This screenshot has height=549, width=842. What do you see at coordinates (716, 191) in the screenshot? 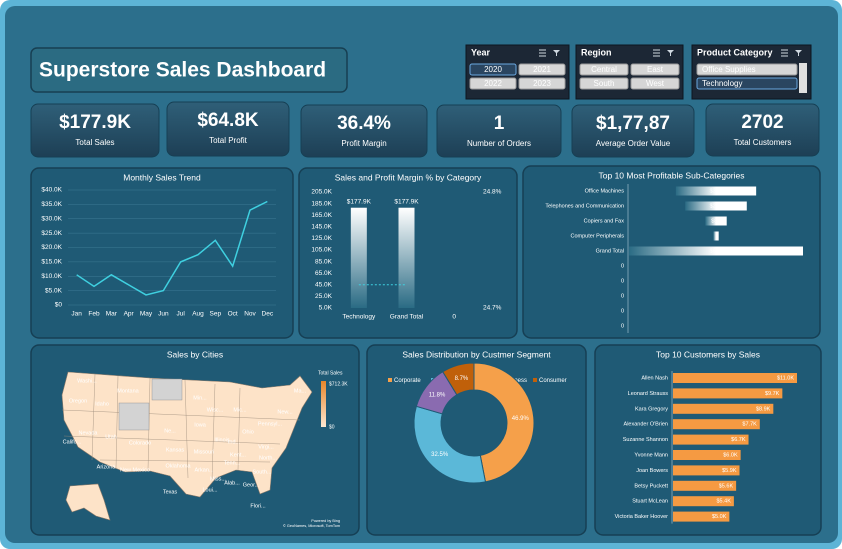
I see `data-label: $30K` at bounding box center [716, 191].